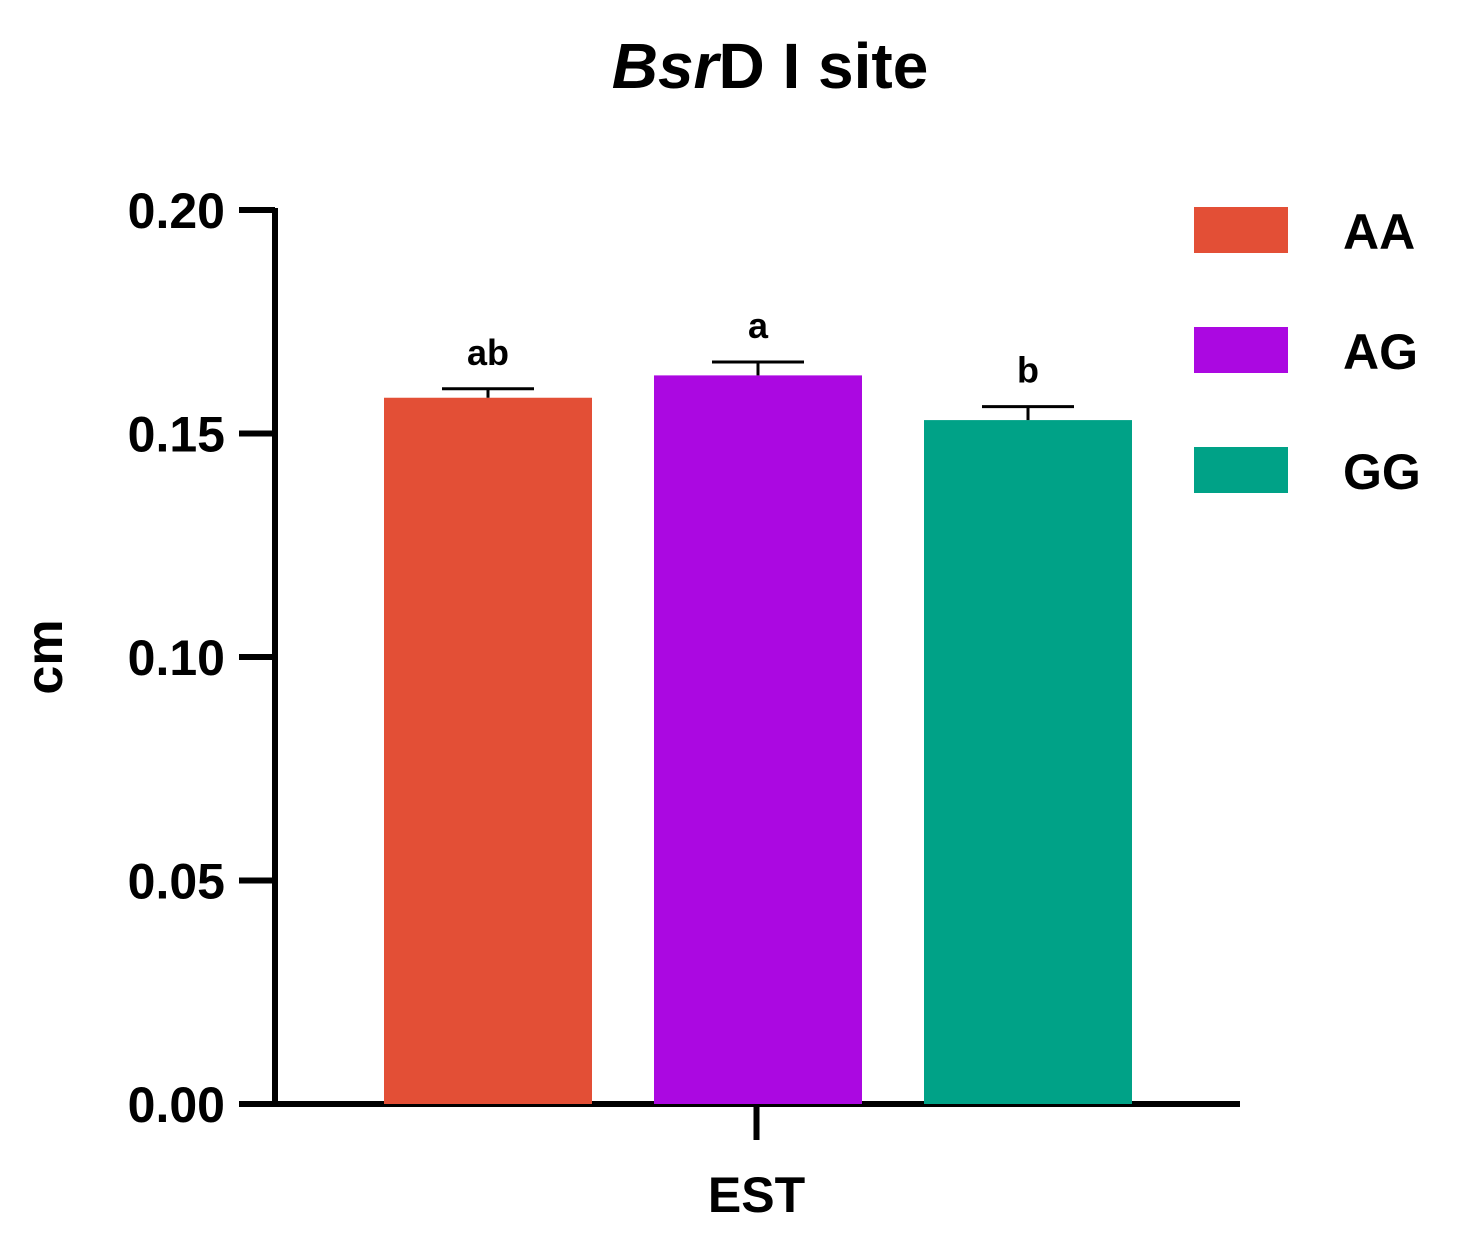 The height and width of the screenshot is (1233, 1473). What do you see at coordinates (176, 1105) in the screenshot?
I see `y-tick-label: 0.00` at bounding box center [176, 1105].